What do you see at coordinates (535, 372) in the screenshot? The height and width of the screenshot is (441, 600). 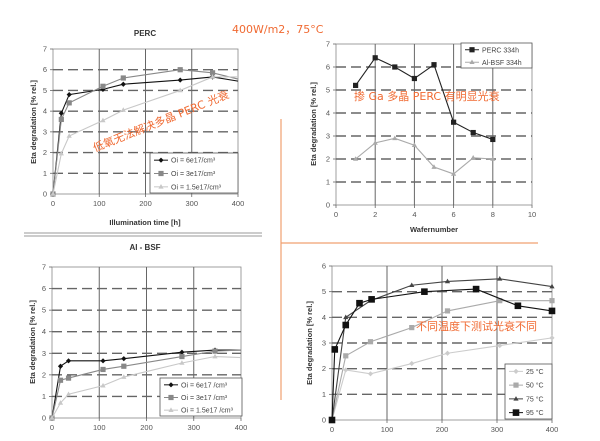 I see `legend-label: 25 °C` at bounding box center [535, 372].